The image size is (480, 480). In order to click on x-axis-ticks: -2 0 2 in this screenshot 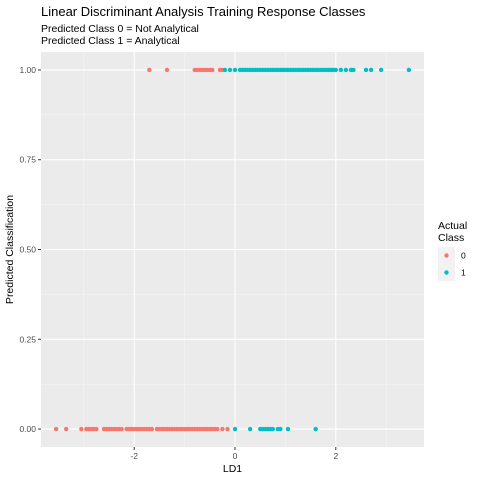, I will do `click(234, 454)`.